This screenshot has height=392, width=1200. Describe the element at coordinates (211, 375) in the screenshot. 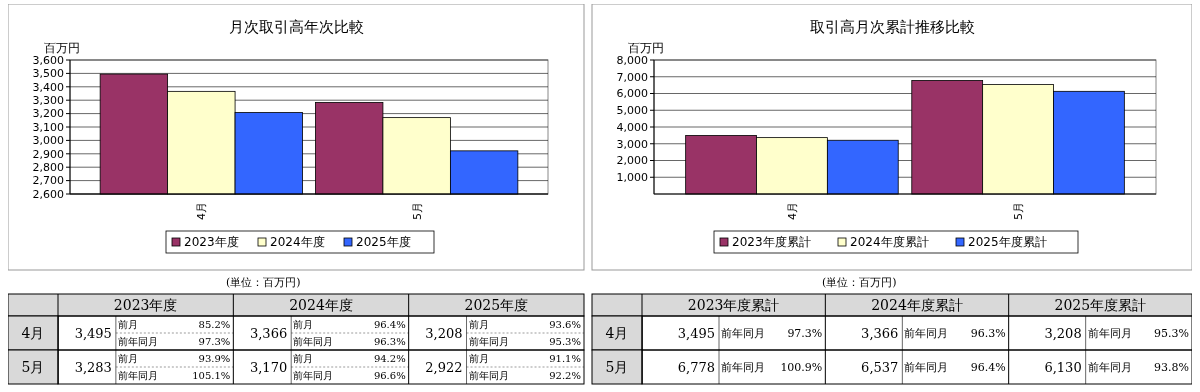

I see `text: 105.1%` at that location.